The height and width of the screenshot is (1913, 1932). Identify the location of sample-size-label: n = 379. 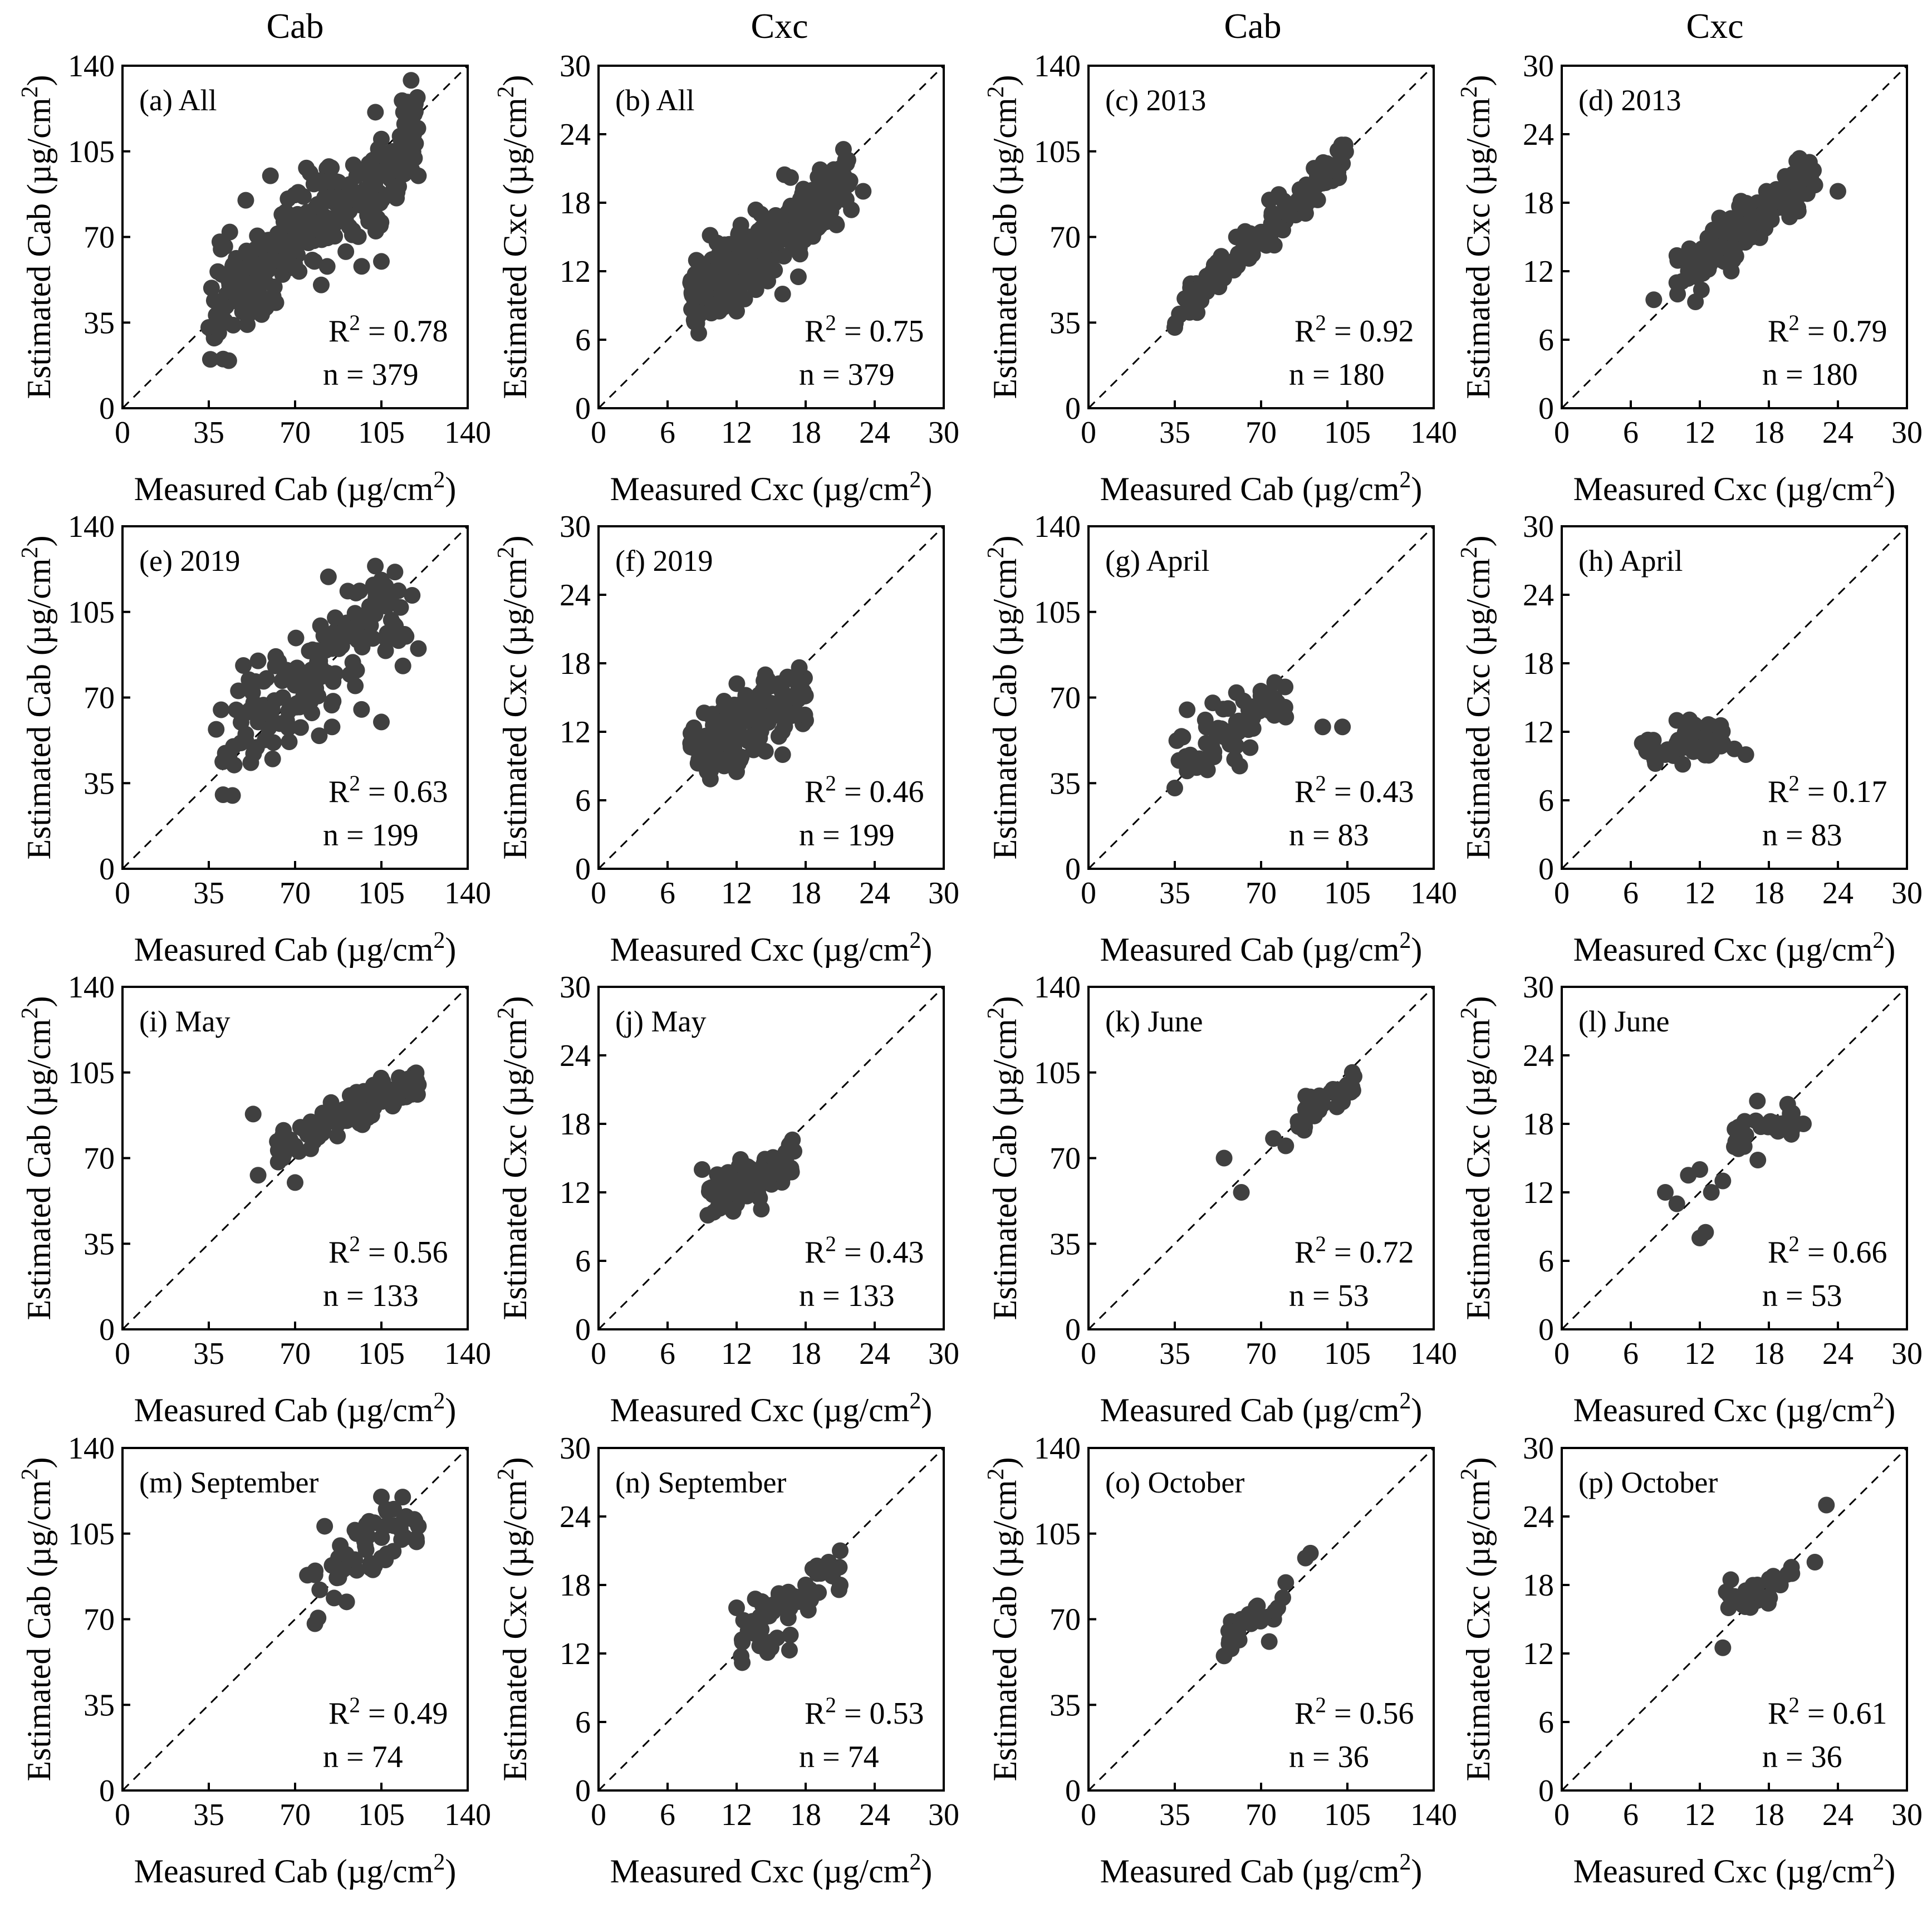
(371, 375).